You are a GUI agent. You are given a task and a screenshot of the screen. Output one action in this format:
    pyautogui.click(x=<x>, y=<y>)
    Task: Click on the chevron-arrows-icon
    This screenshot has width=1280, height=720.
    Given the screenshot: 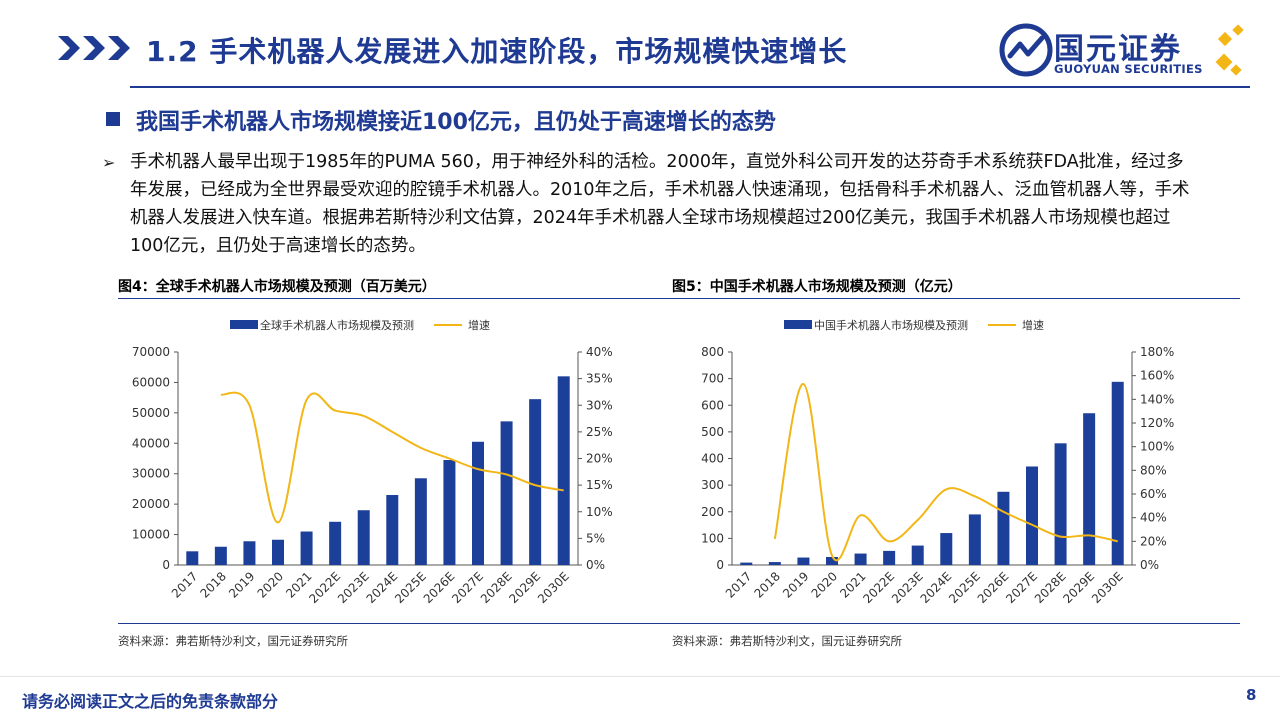 What is the action you would take?
    pyautogui.click(x=94, y=48)
    